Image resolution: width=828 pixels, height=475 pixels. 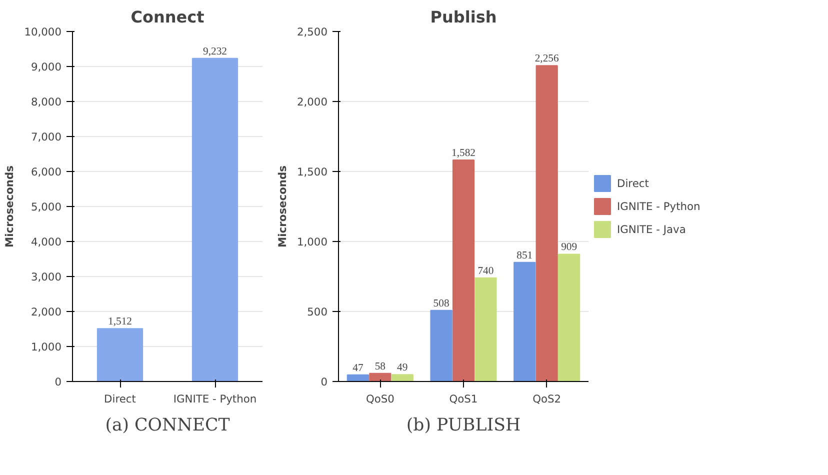 I want to click on y-tick-label: 8,000, so click(x=46, y=102).